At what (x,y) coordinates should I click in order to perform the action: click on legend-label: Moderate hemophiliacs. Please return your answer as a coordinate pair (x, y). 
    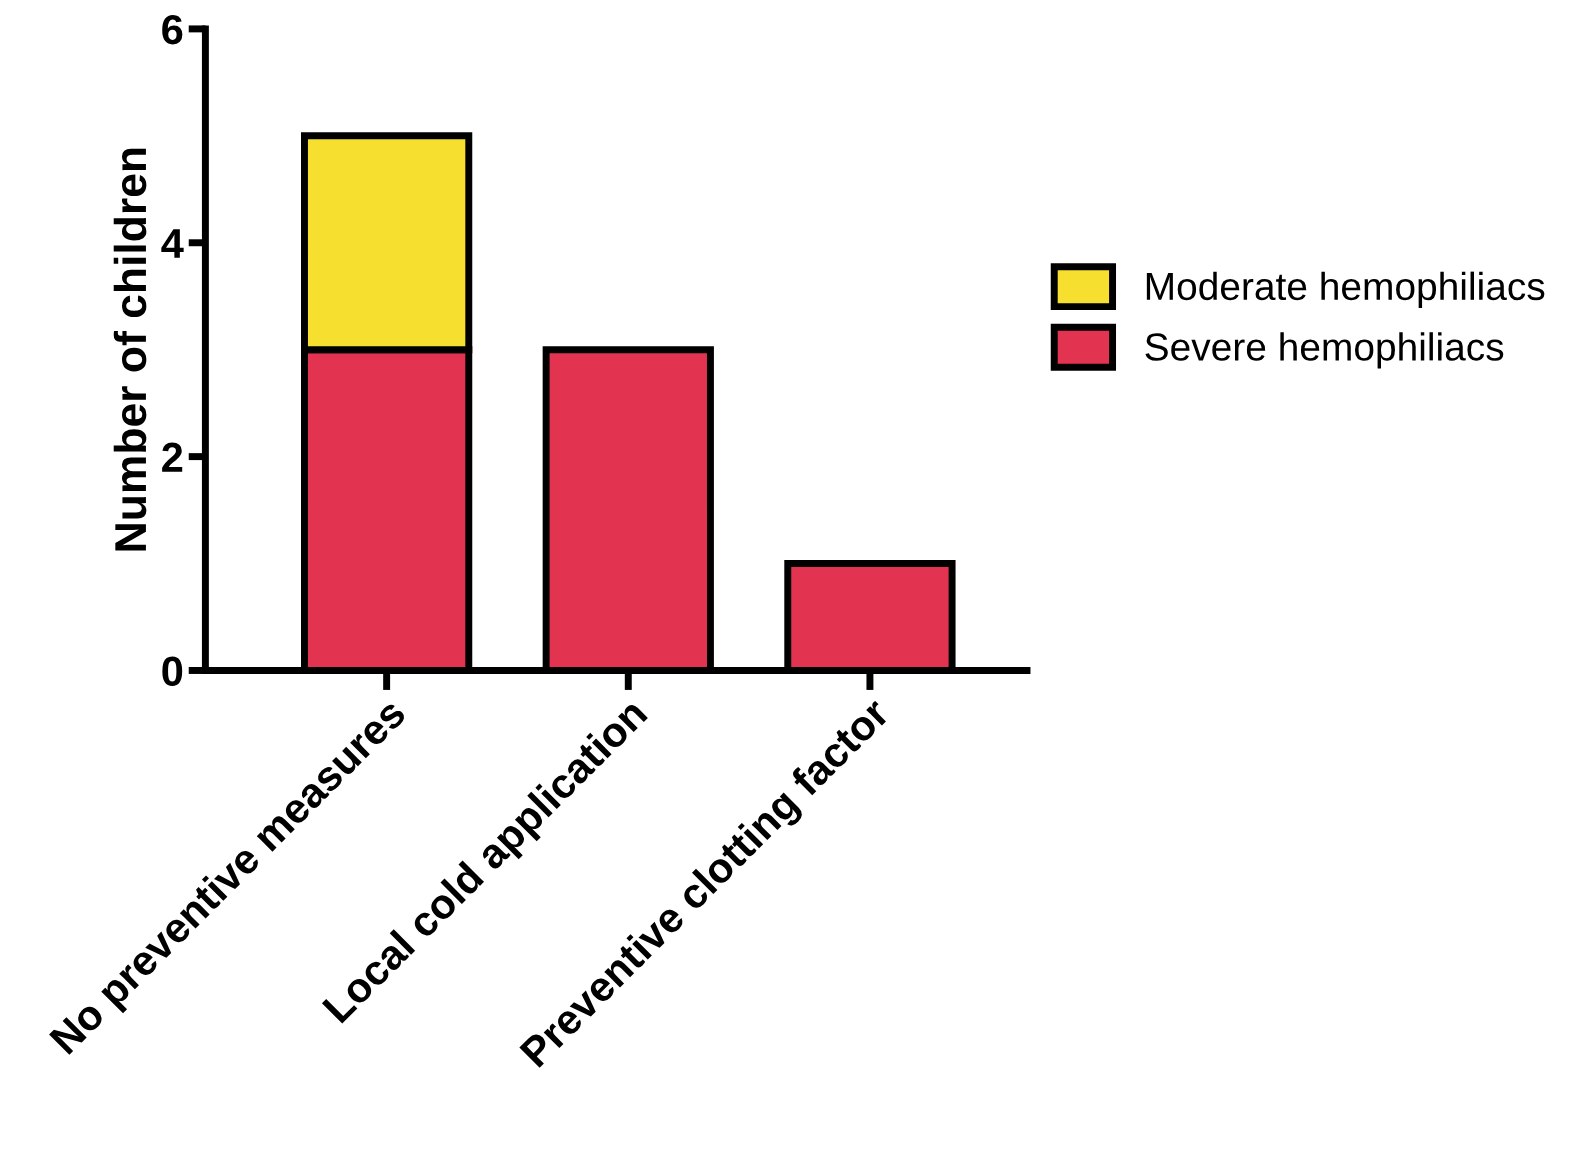
    Looking at the image, I should click on (1345, 289).